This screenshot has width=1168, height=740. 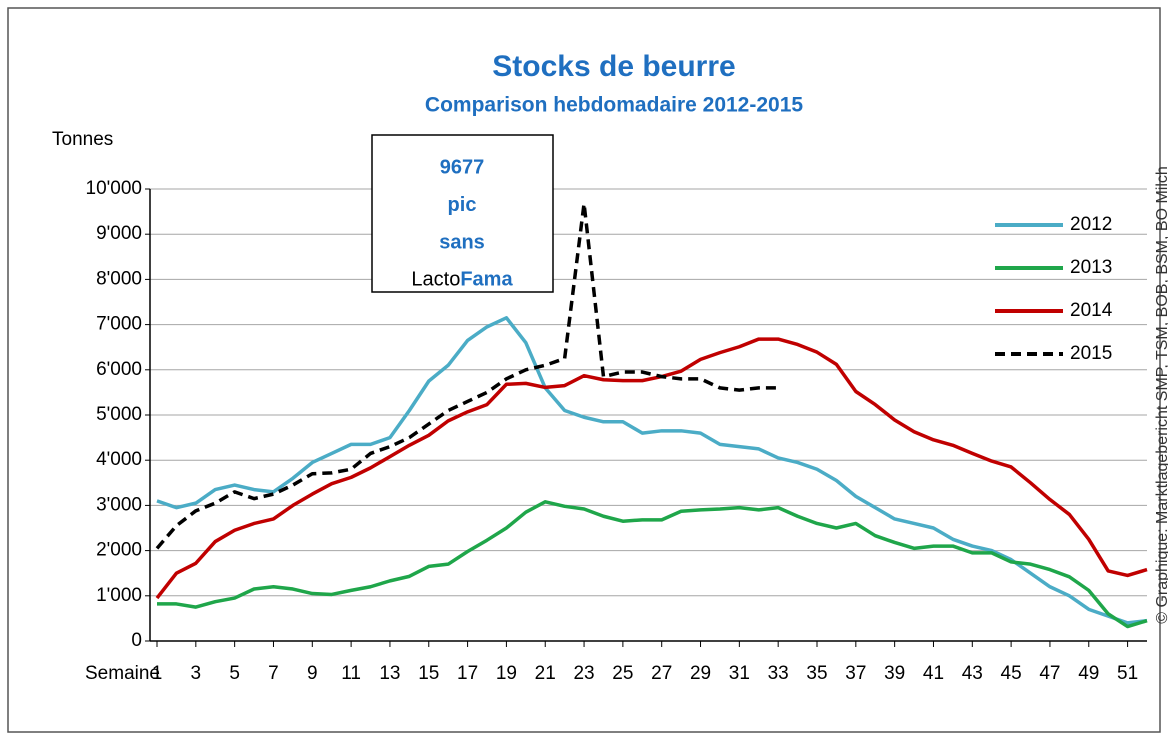 I want to click on annotation-text: pic, so click(x=462, y=205).